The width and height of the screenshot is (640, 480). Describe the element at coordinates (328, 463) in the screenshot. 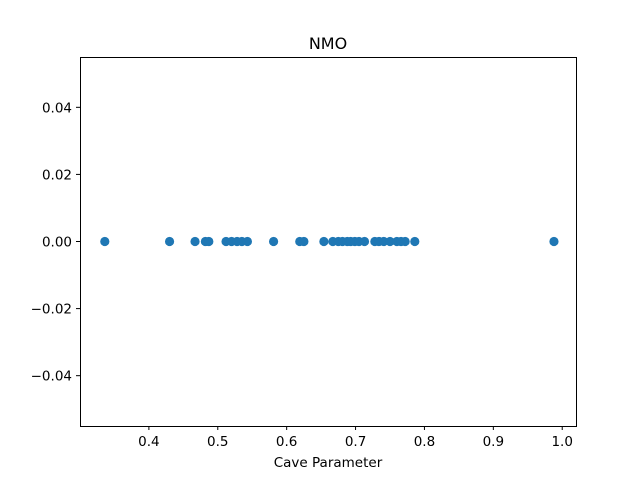

I see `x-axis-label: Cave Parameter` at that location.